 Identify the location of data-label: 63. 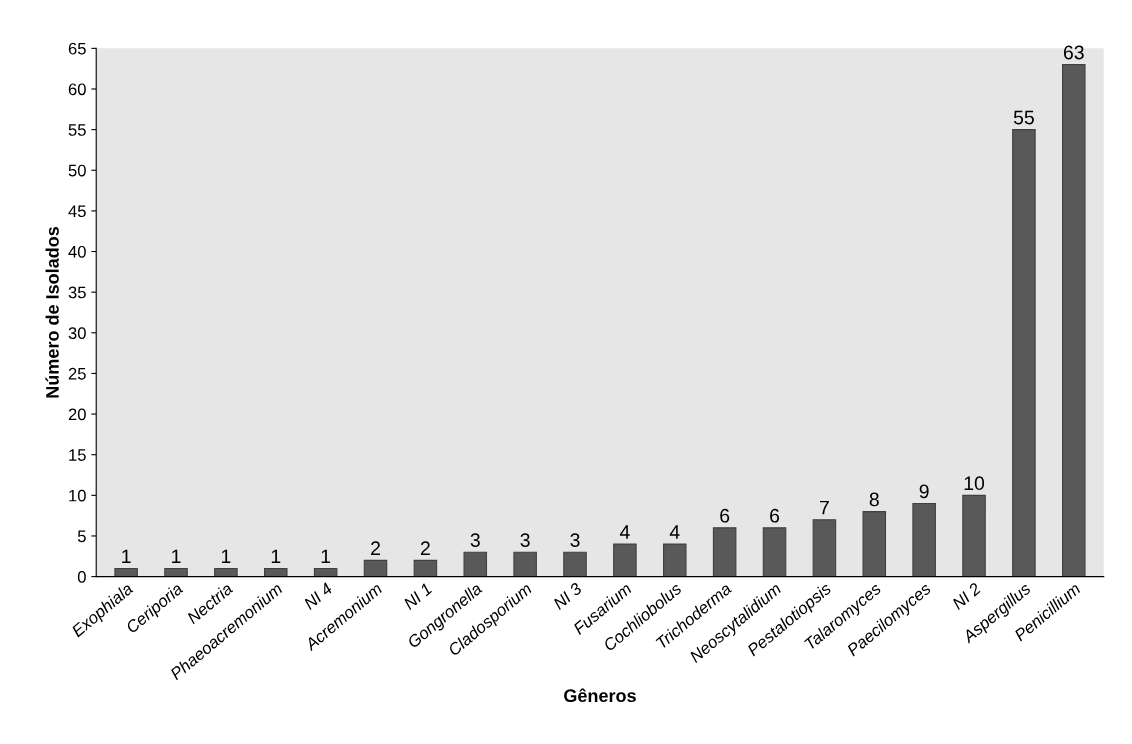
(1073, 52).